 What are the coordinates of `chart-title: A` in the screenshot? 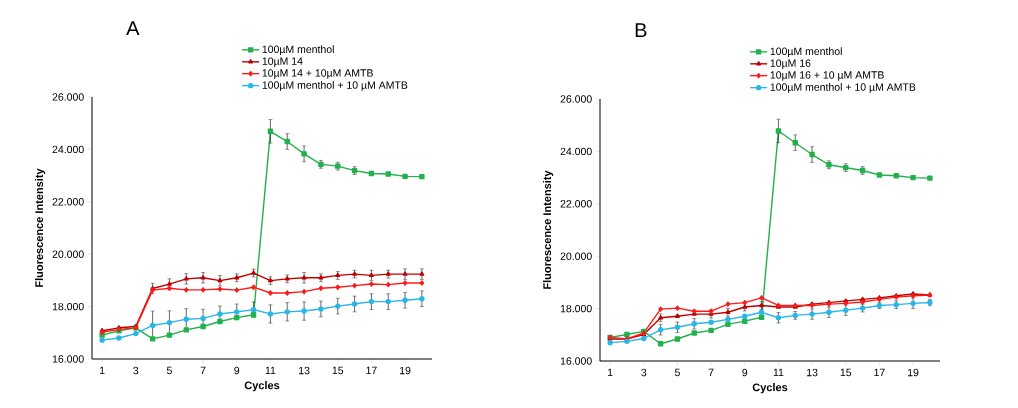 It's located at (133, 28).